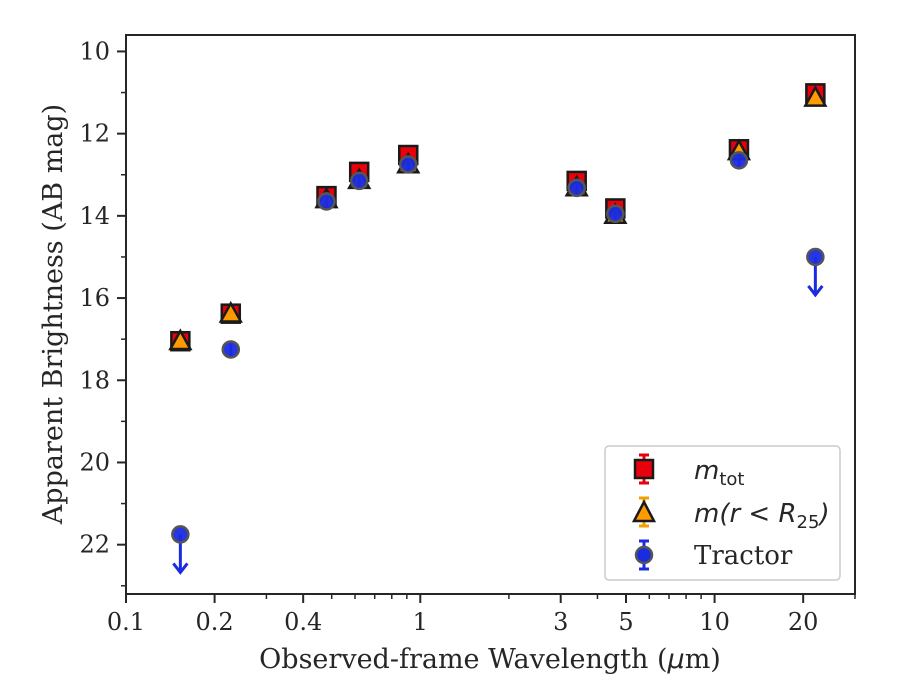  What do you see at coordinates (731, 479) in the screenshot?
I see `legend-mtot-sub: tot` at bounding box center [731, 479].